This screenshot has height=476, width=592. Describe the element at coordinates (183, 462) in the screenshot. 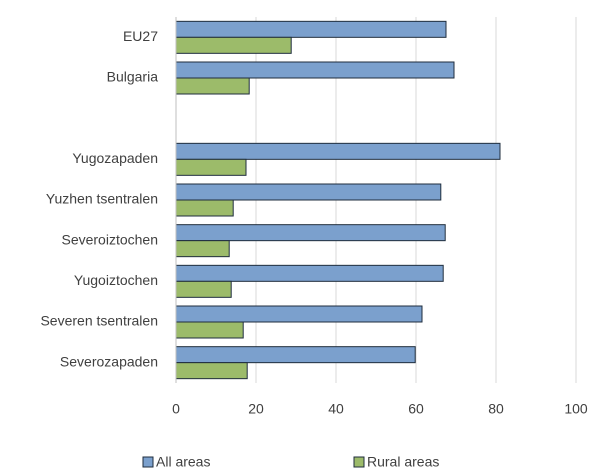

I see `legend-label: All areas` at that location.